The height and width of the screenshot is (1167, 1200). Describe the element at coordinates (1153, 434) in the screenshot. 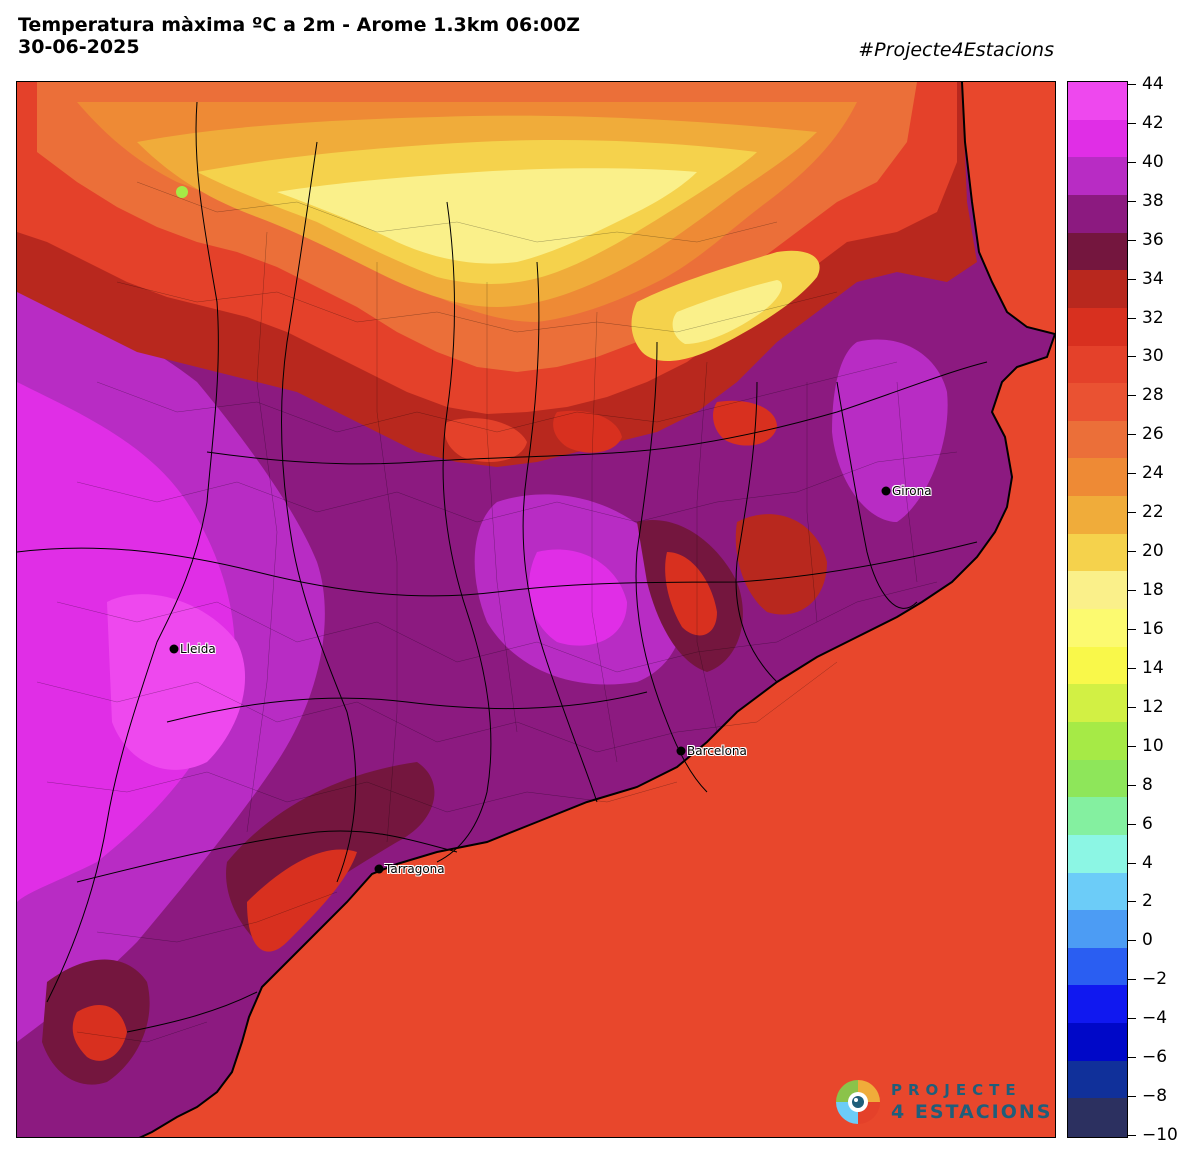

I see `colorbar-tick-label: 26` at that location.